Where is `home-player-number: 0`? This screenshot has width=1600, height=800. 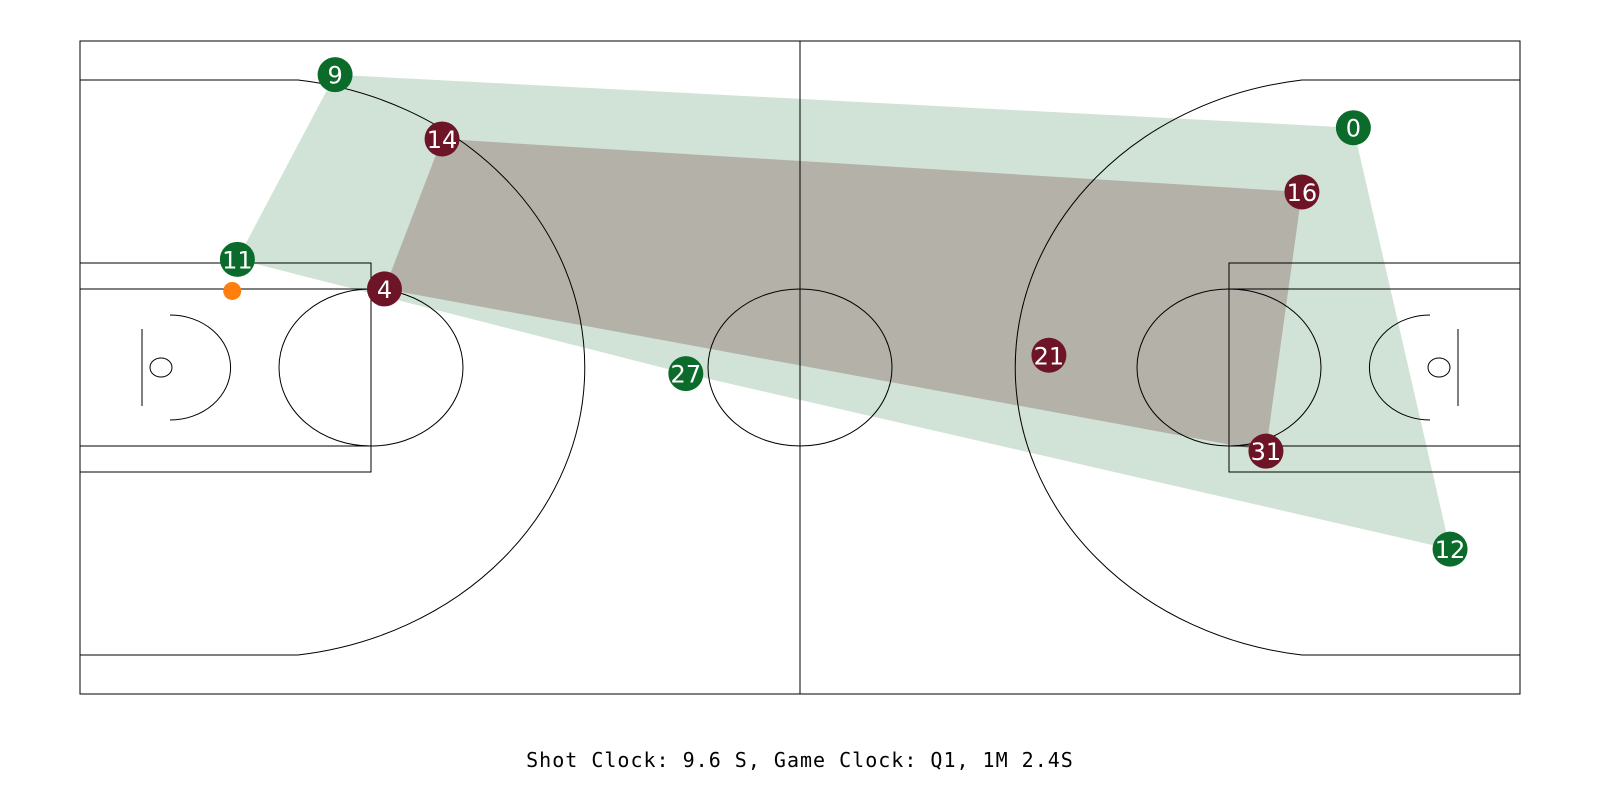 home-player-number: 0 is located at coordinates (1353, 129).